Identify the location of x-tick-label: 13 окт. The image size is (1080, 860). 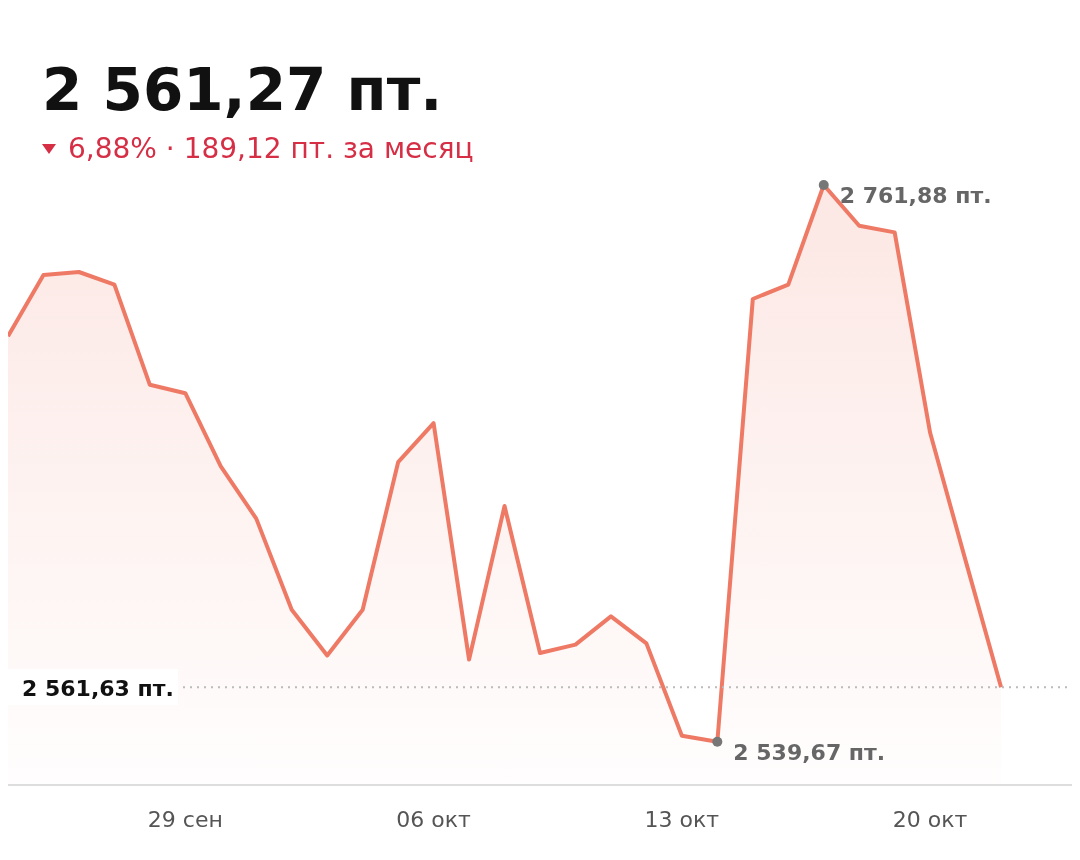
(682, 819).